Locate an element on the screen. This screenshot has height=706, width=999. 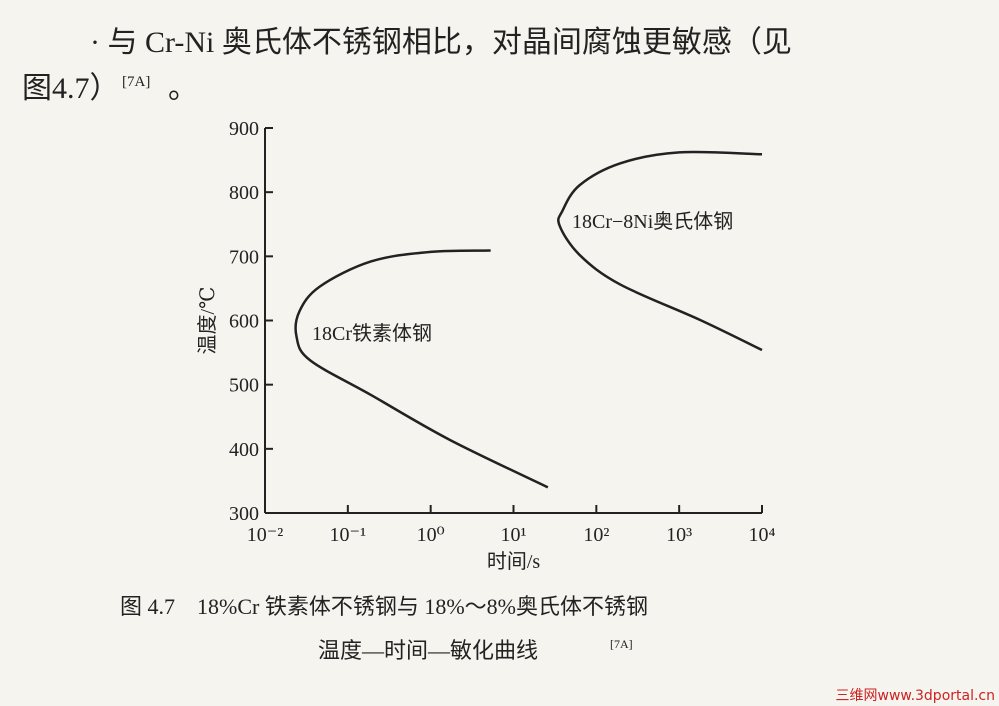
paragraph-end: 。 is located at coordinates (183, 88).